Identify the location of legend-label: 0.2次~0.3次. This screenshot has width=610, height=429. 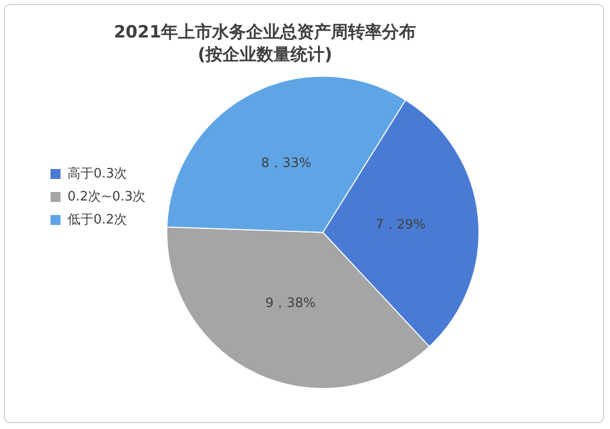
(107, 196).